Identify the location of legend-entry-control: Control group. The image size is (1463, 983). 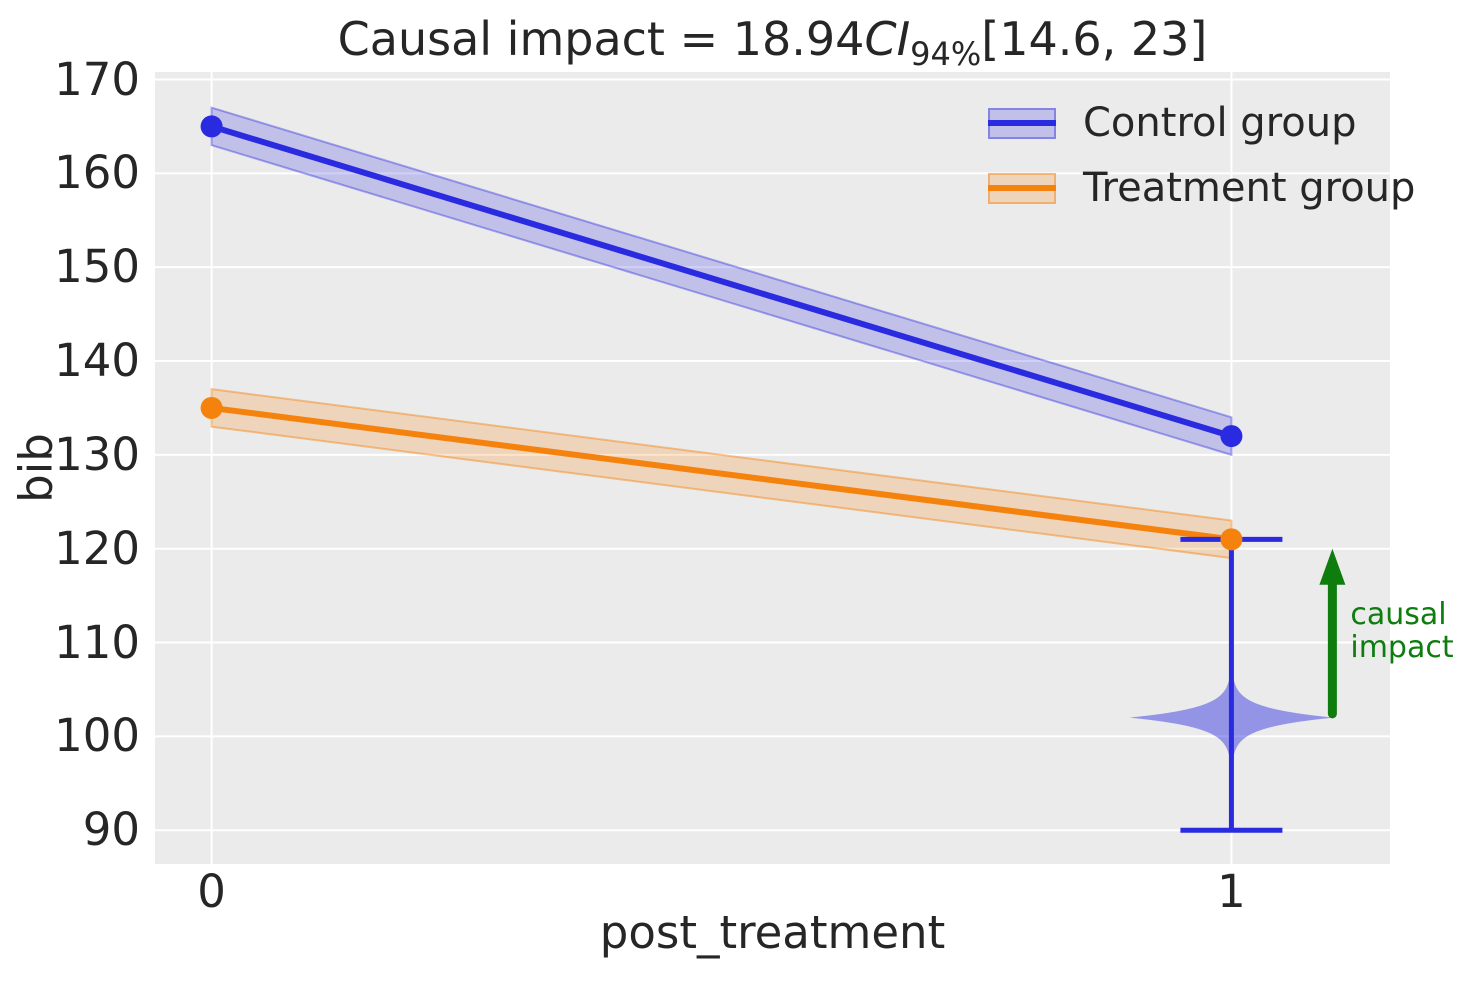
(1201, 123).